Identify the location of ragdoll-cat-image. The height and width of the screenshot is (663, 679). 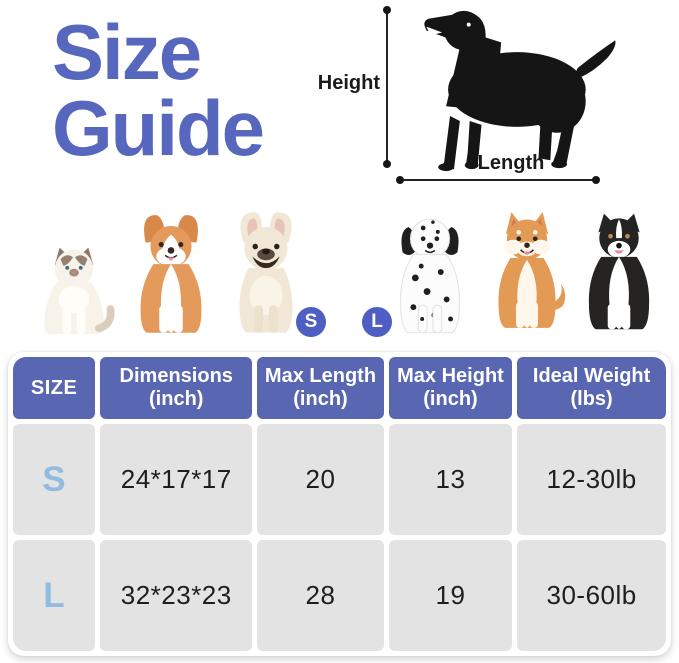
(79, 291).